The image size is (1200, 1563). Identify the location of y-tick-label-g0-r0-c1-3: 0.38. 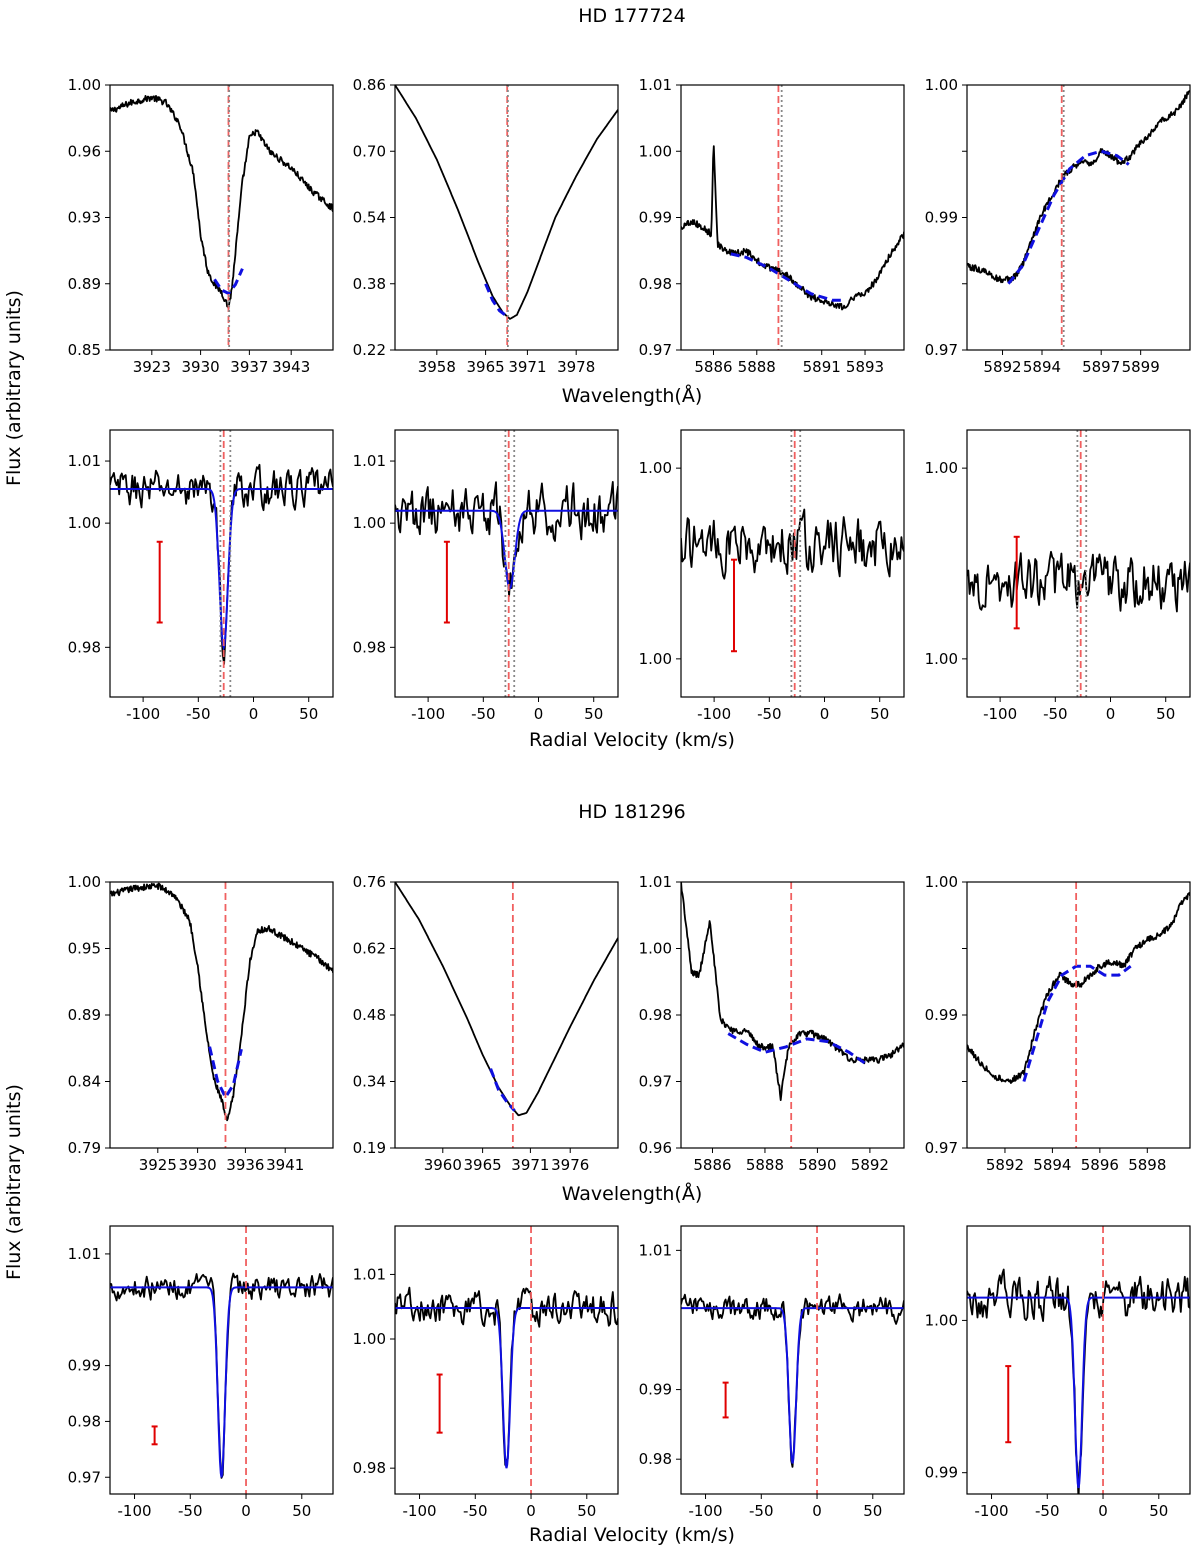
(369, 284).